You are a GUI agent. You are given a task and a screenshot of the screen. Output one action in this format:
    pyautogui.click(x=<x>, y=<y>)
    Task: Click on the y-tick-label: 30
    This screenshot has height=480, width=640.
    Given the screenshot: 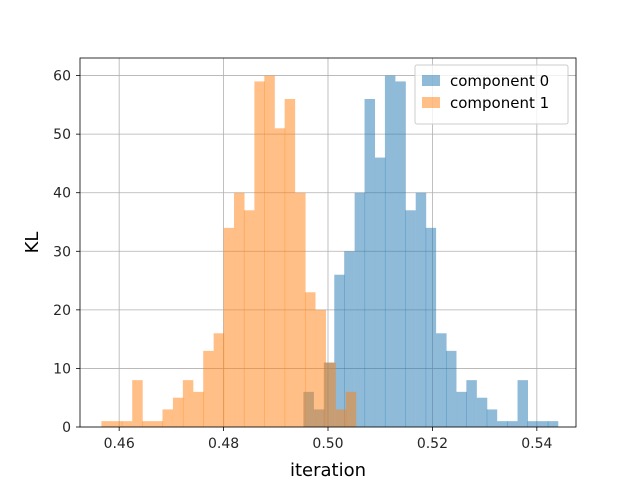 What is the action you would take?
    pyautogui.click(x=62, y=252)
    